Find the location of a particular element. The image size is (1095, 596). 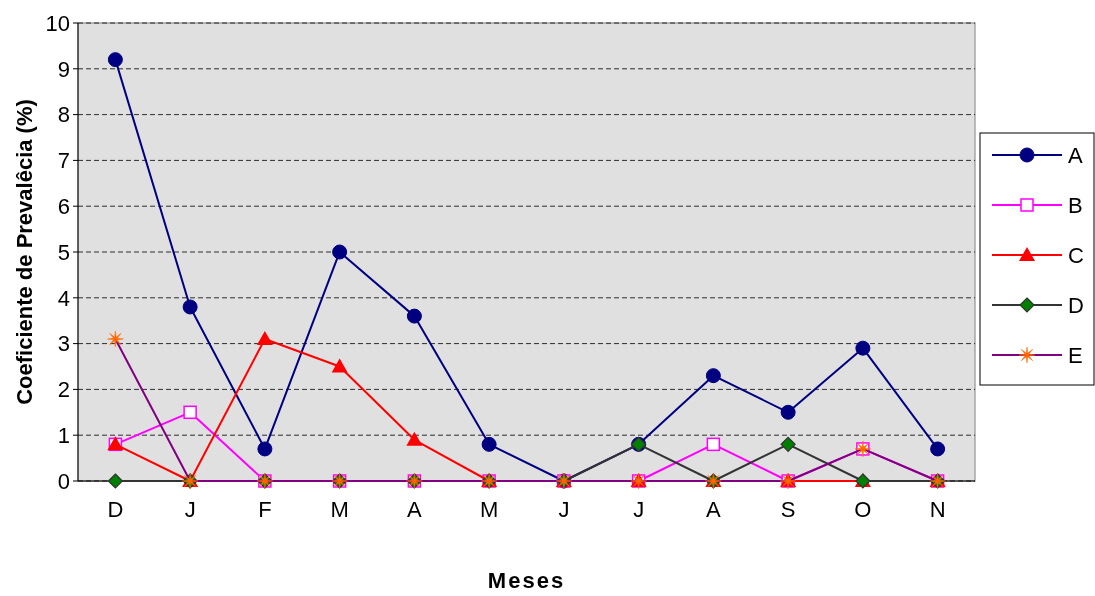

legend-label: D is located at coordinates (1076, 305).